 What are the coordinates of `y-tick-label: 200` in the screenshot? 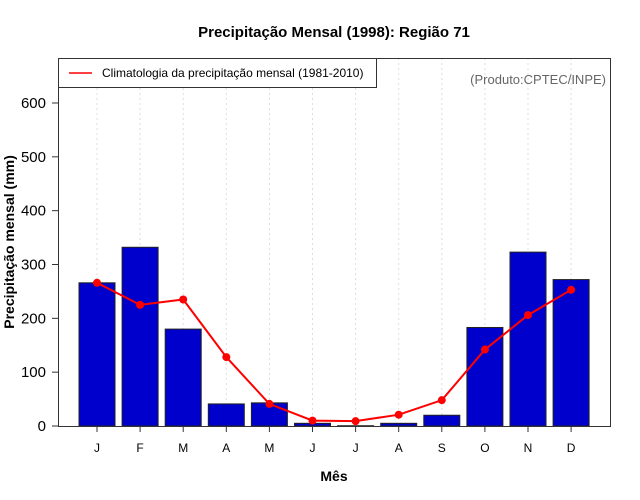 It's located at (33, 318).